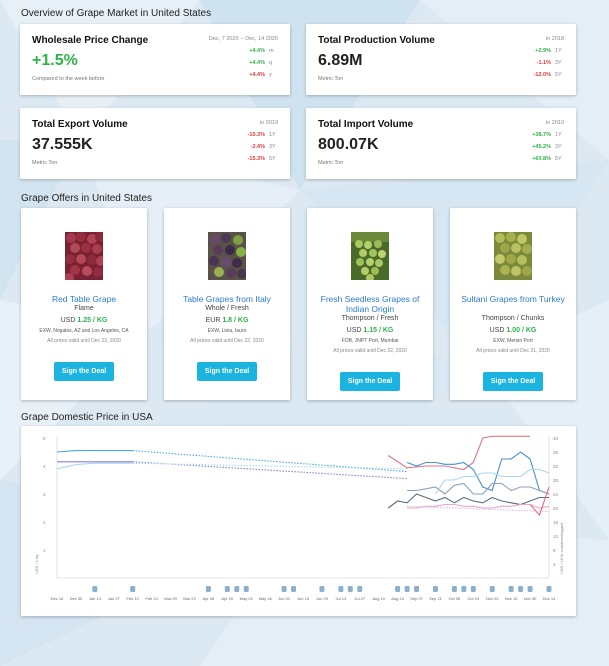 Image resolution: width=609 pixels, height=666 pixels. Describe the element at coordinates (264, 147) in the screenshot. I see `change-row: -2.4% 3Y` at that location.